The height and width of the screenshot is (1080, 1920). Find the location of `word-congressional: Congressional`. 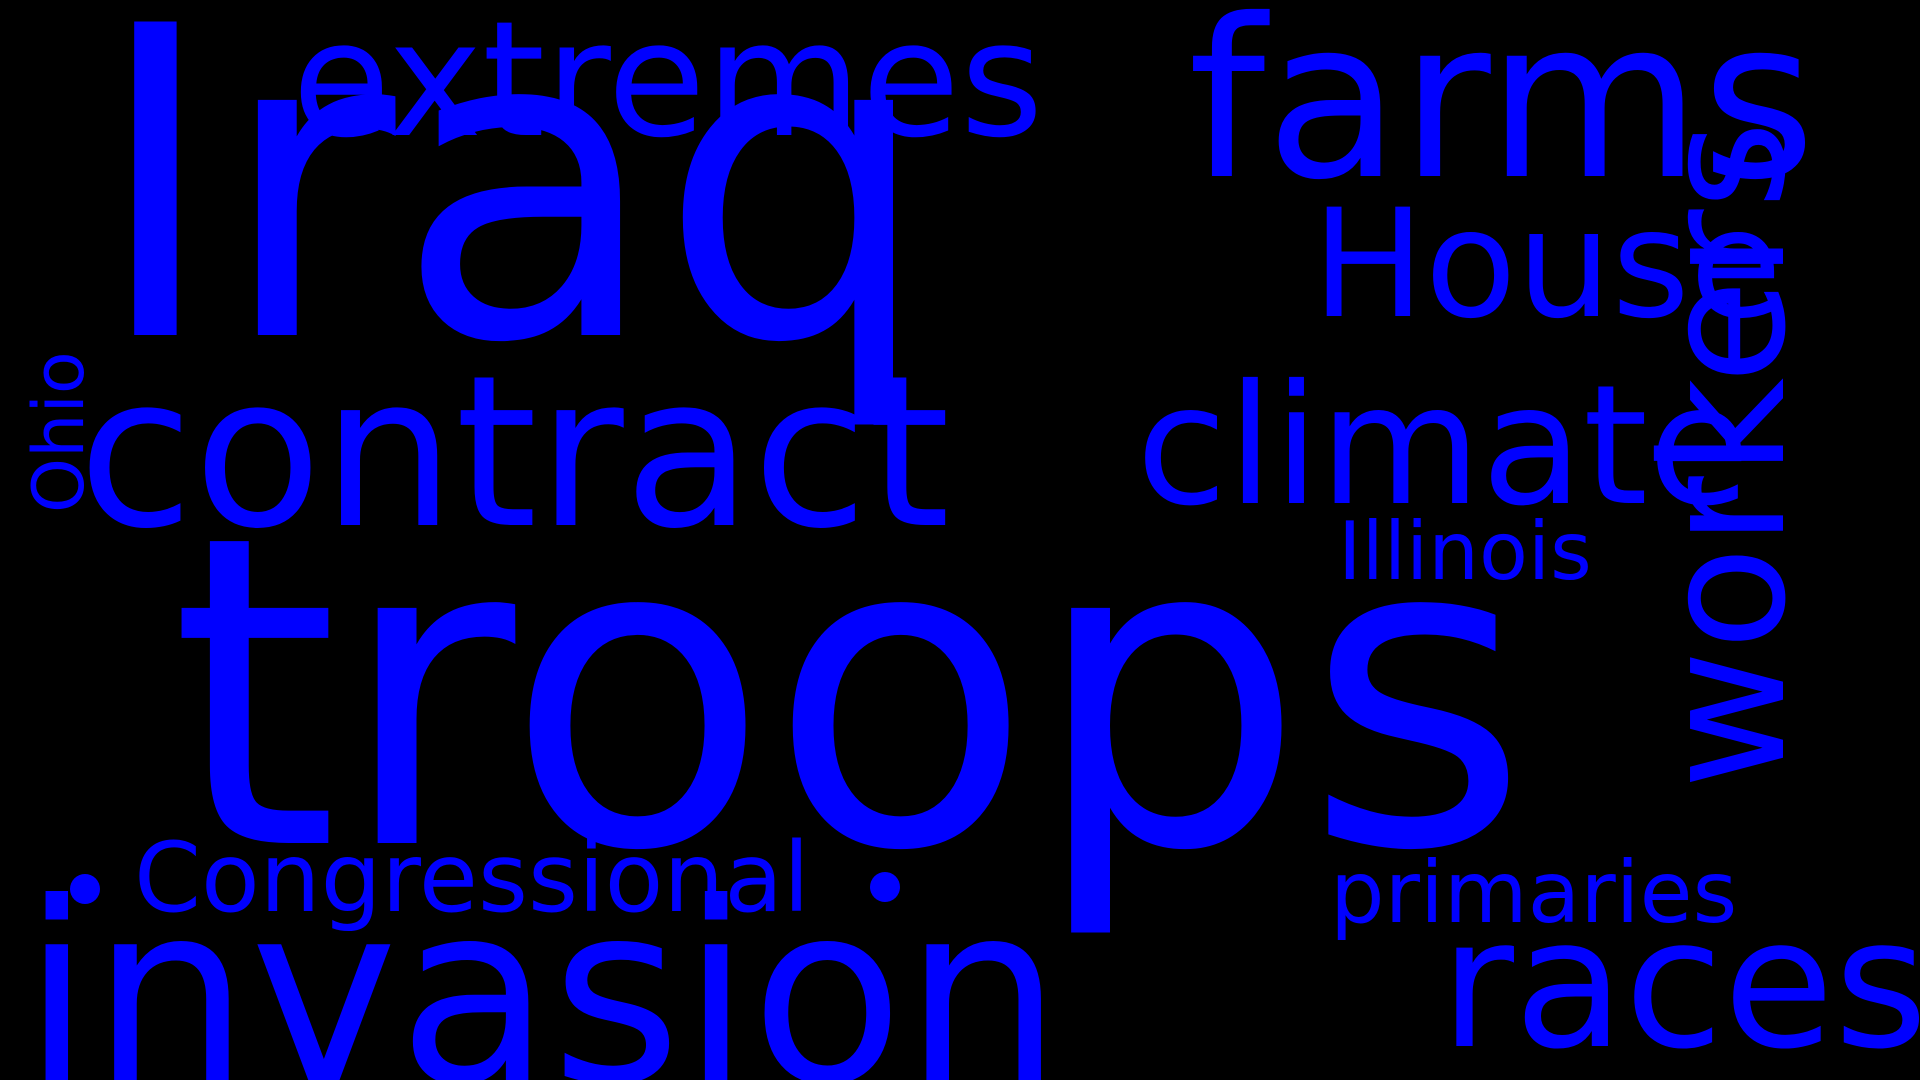

word-congressional: Congressional is located at coordinates (472, 878).